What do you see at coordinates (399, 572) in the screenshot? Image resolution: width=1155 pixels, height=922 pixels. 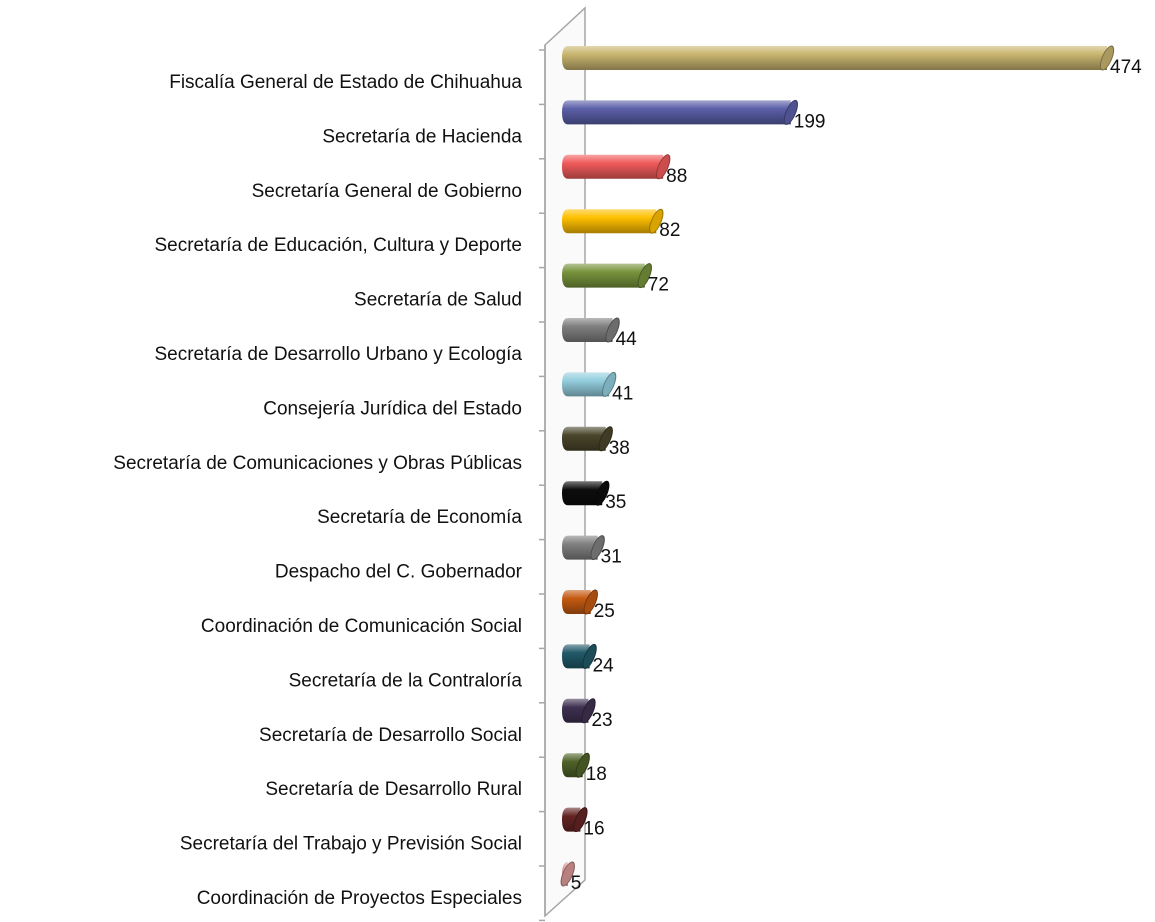 I see `category-label: Despacho del C. Gobernador` at bounding box center [399, 572].